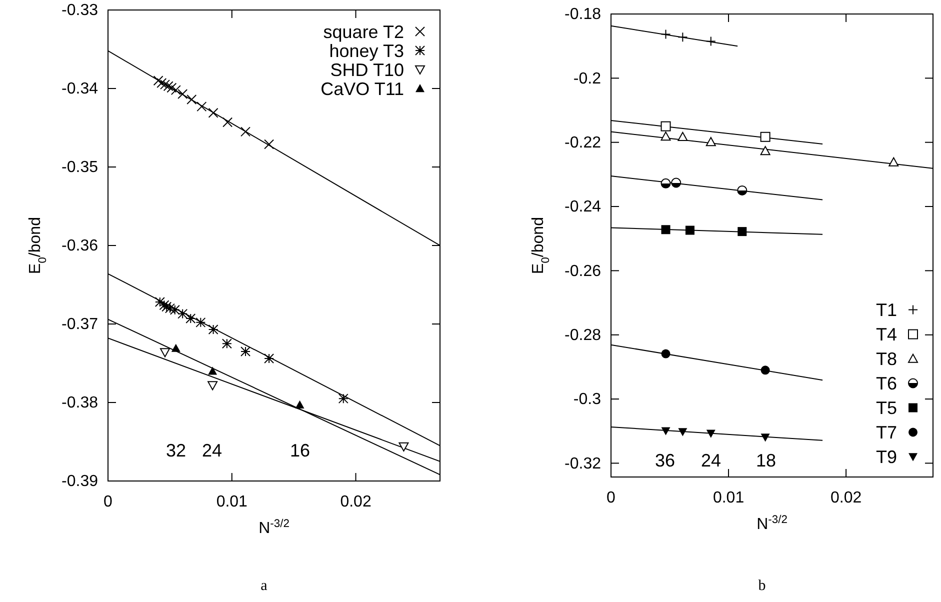 This screenshot has height=602, width=941. I want to click on y-tick-label: -0.26, so click(583, 271).